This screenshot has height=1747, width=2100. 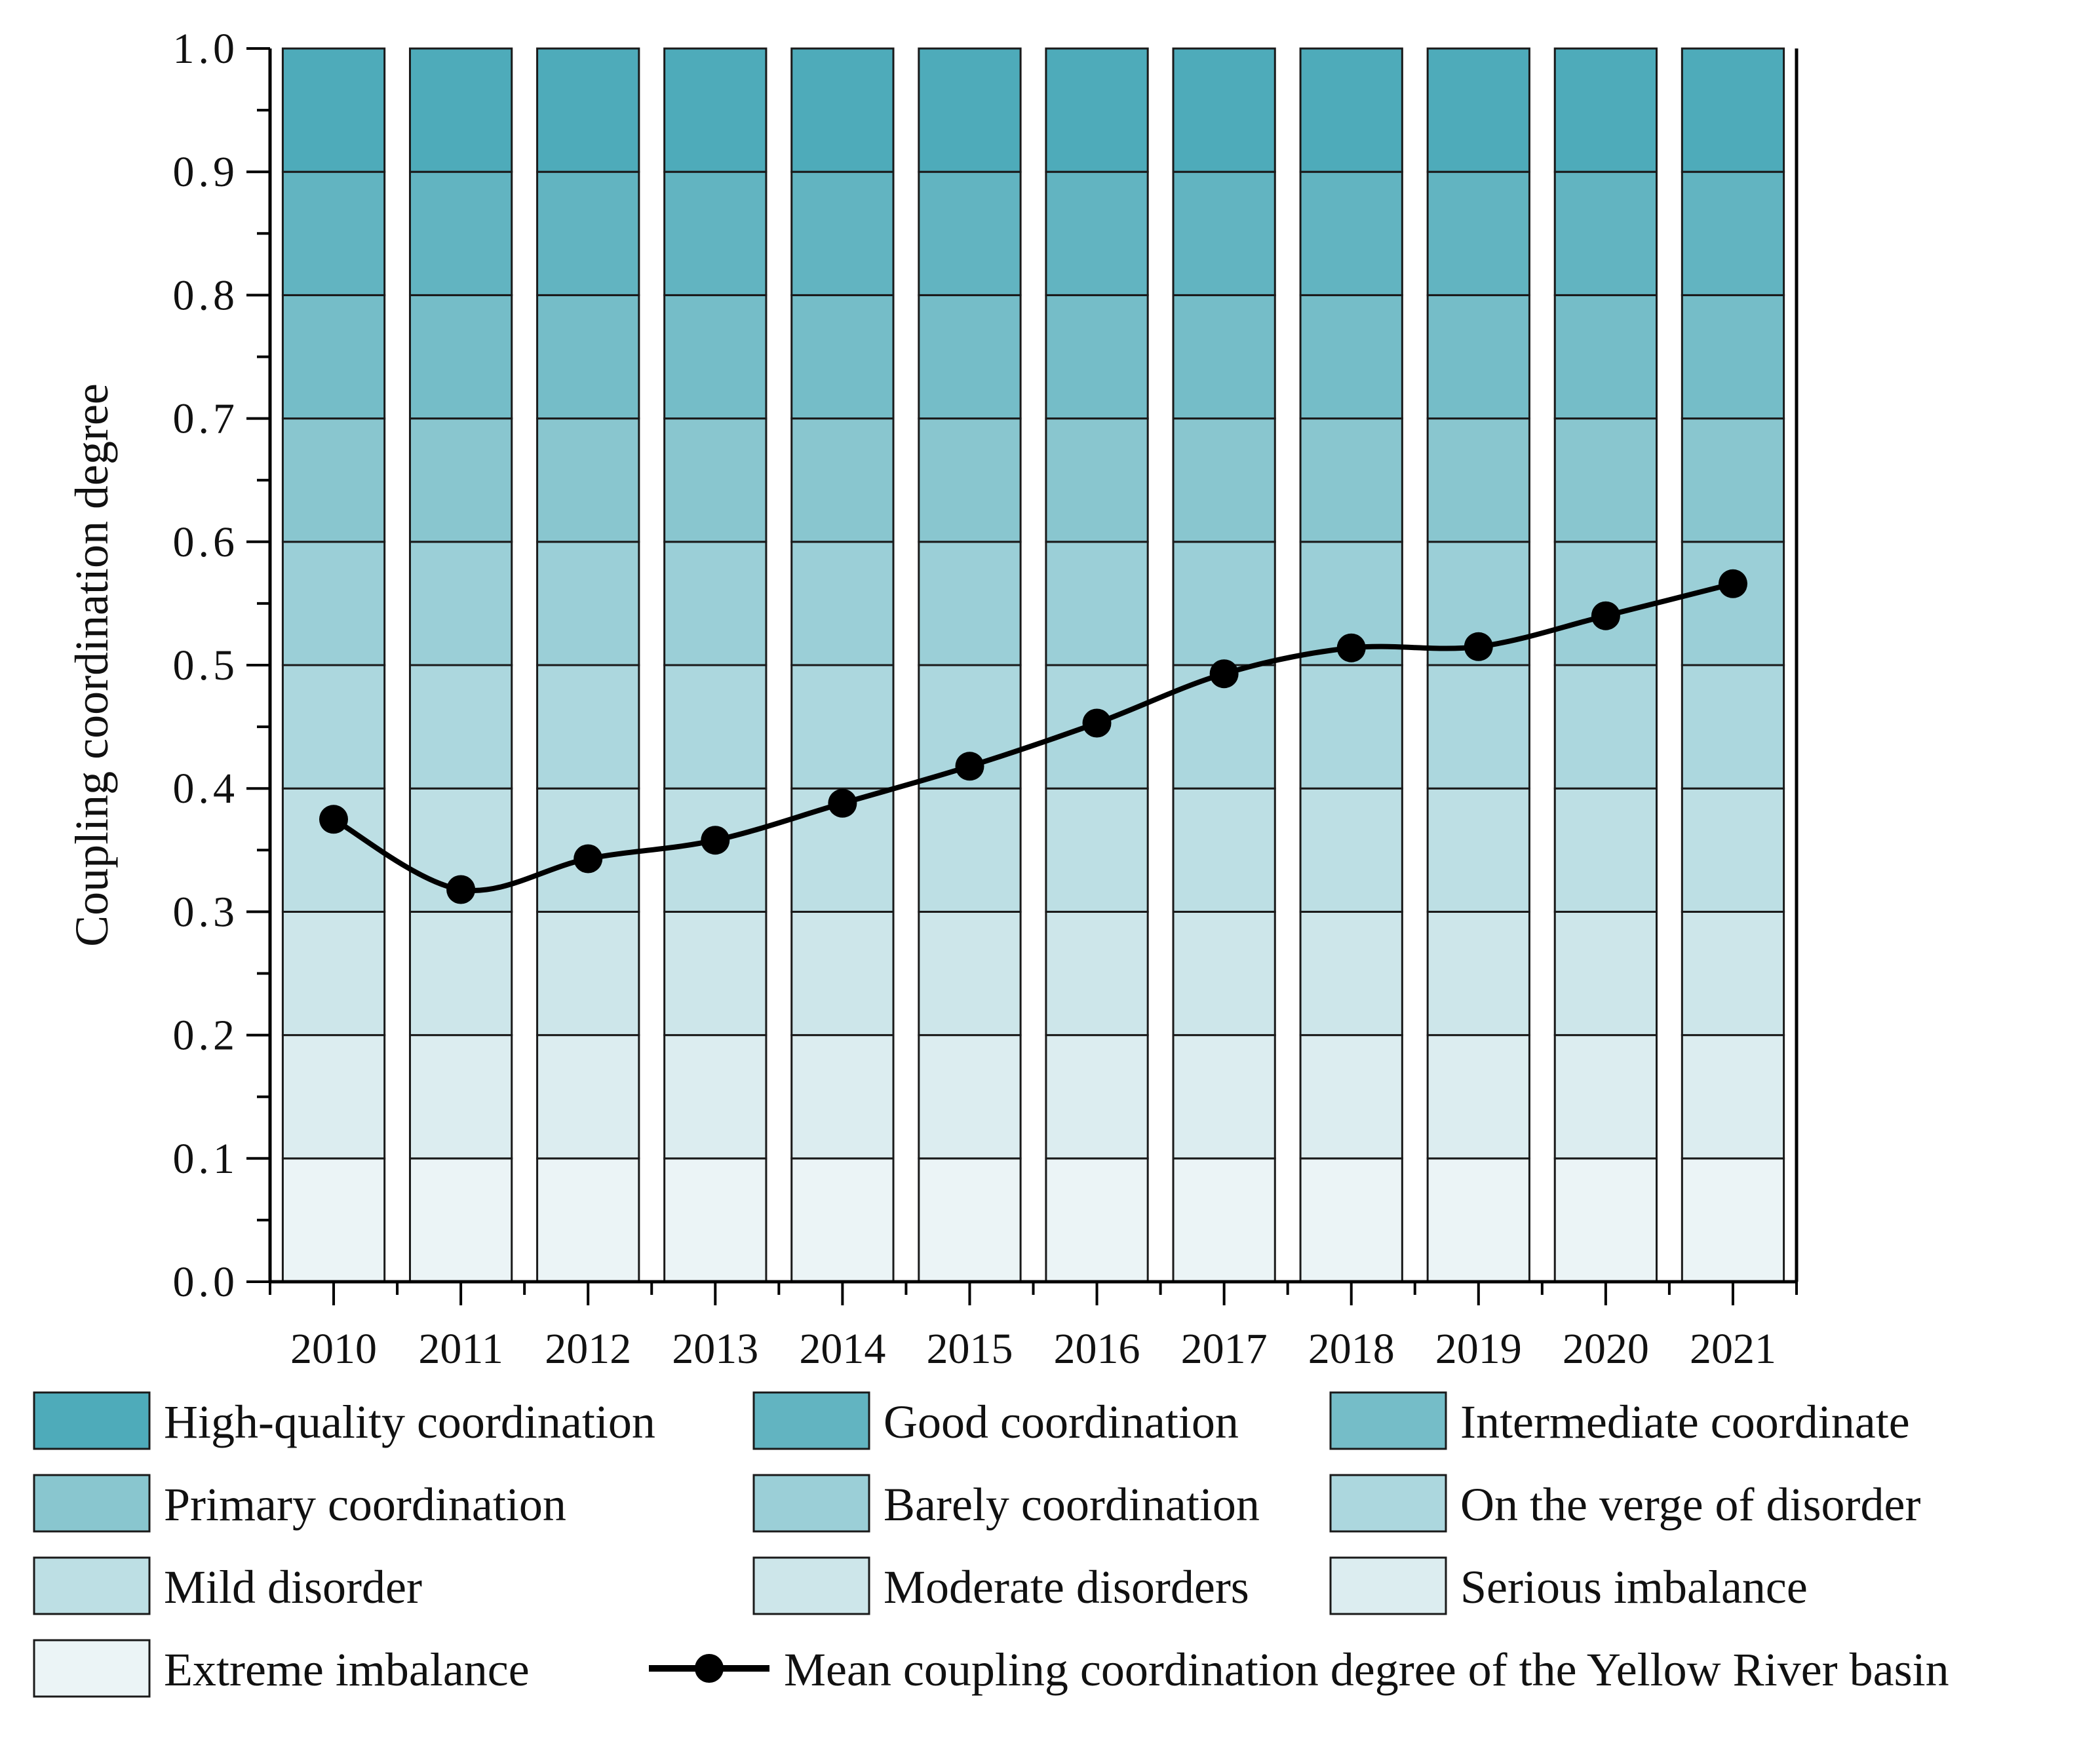 I want to click on legend-item: High-quality coordination, so click(x=344, y=1420).